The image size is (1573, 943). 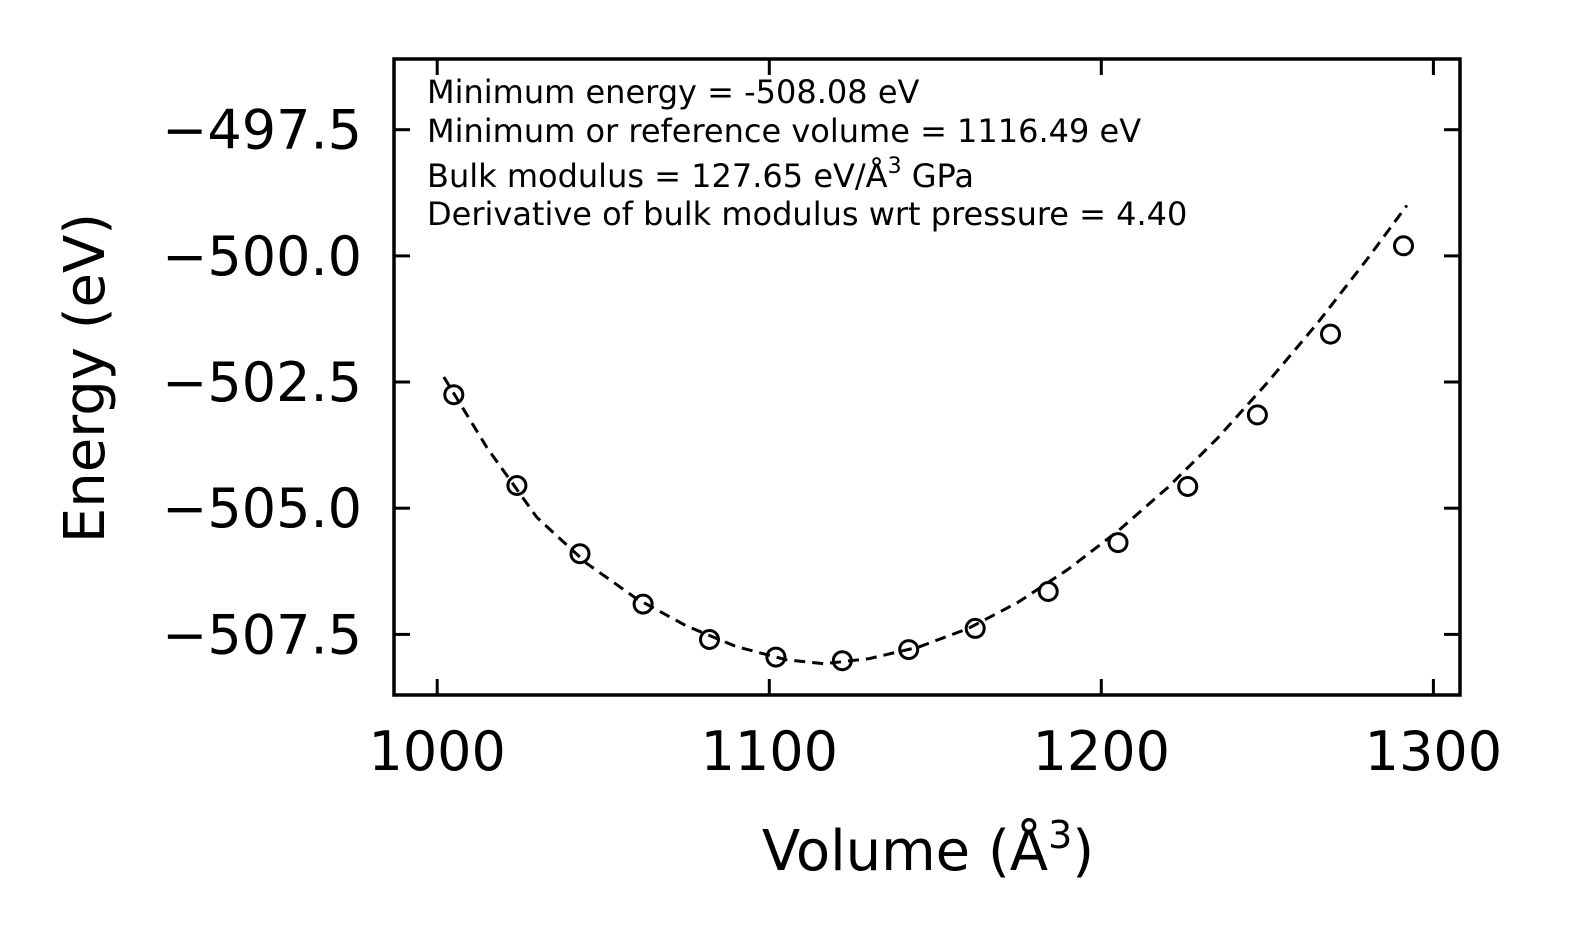 What do you see at coordinates (784, 131) in the screenshot?
I see `annotation-min-volume: Minimum or reference volume = 1116.49 eV` at bounding box center [784, 131].